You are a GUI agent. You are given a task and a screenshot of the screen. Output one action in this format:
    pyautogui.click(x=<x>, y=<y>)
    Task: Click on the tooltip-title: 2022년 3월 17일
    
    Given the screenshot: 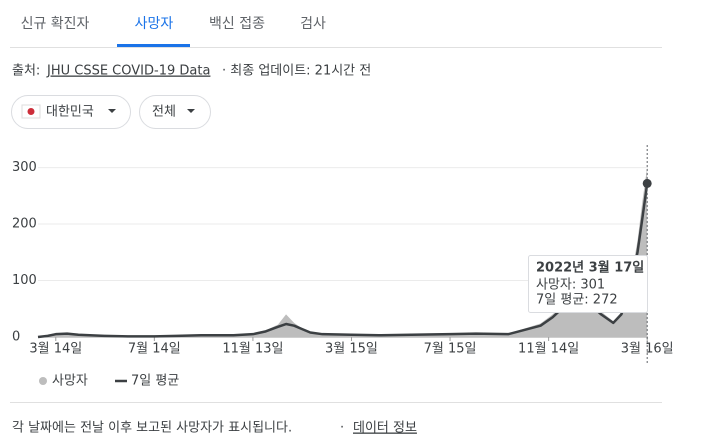 What is the action you would take?
    pyautogui.click(x=590, y=268)
    